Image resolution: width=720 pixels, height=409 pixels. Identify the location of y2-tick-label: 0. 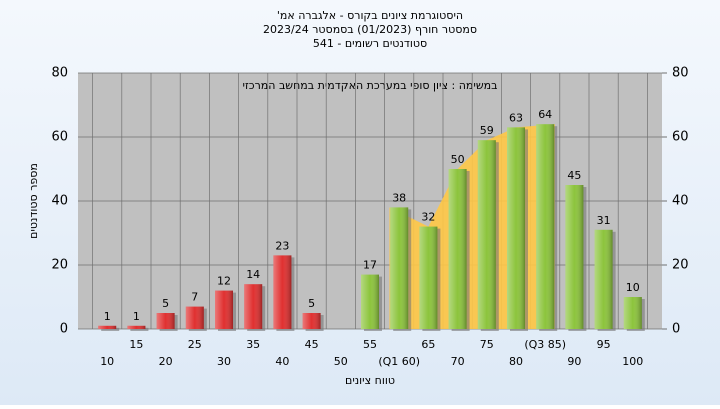
(676, 329).